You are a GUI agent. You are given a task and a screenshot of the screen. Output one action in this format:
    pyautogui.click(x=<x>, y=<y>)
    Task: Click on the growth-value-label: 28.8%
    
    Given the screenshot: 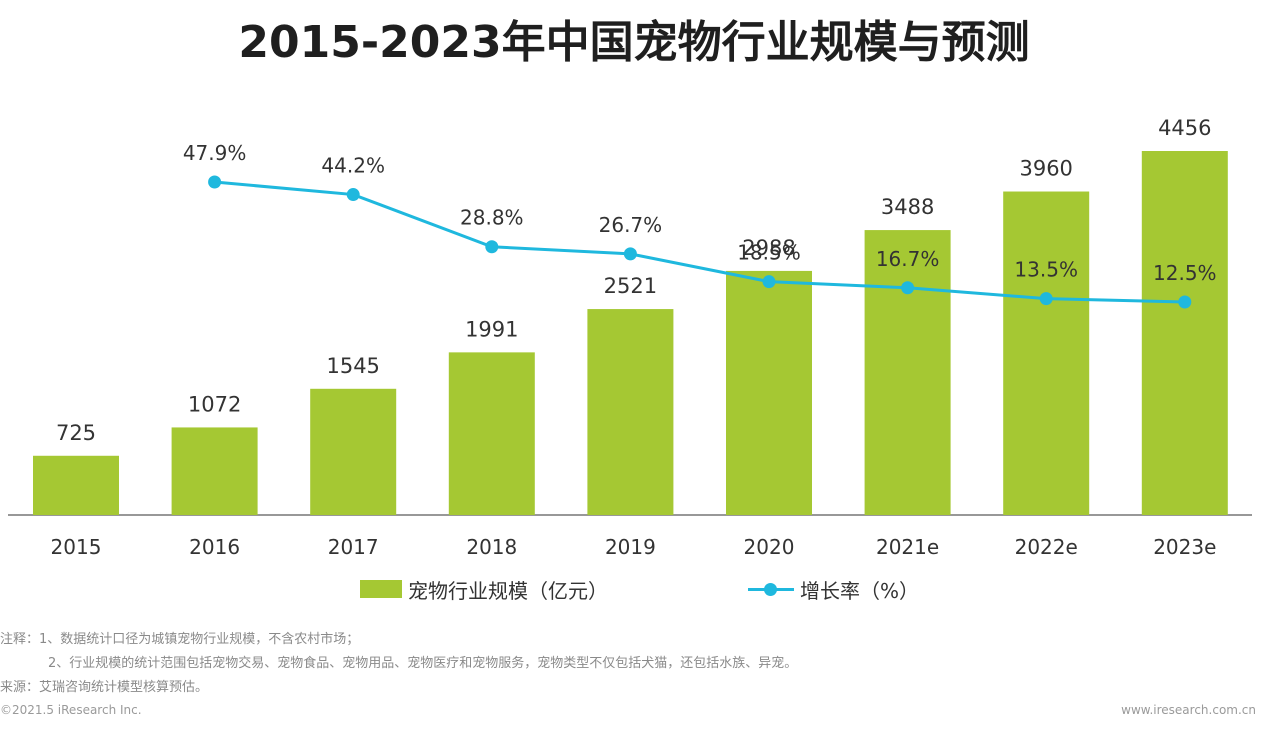 What is the action you would take?
    pyautogui.click(x=492, y=218)
    